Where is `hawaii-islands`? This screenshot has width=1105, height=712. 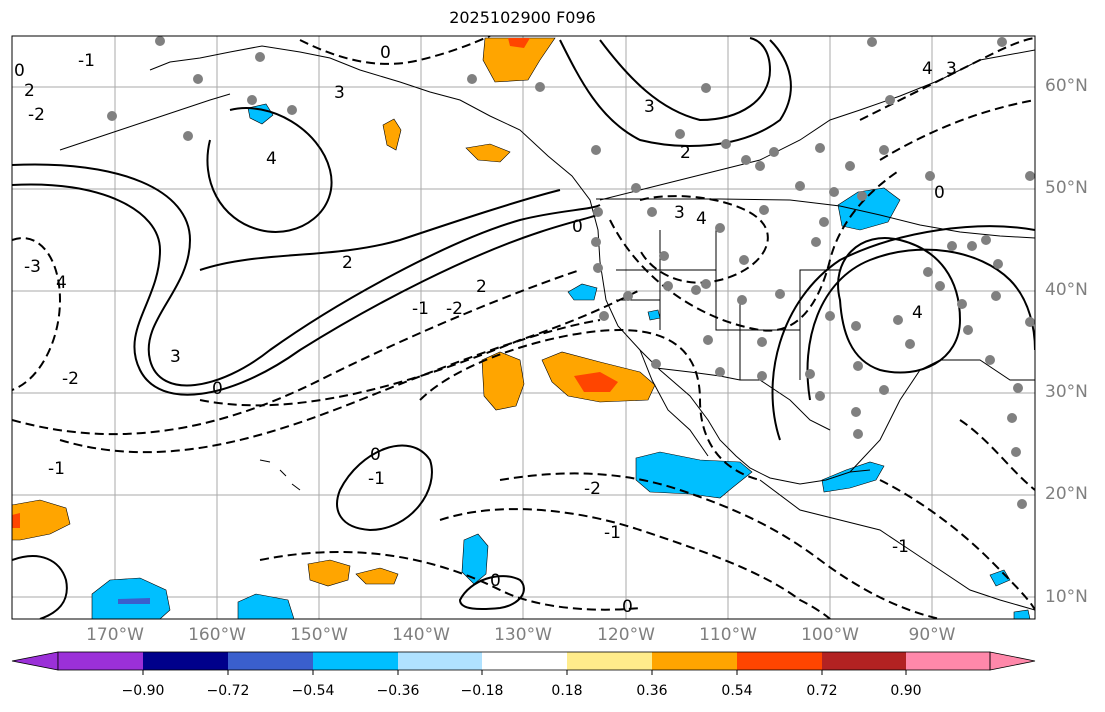
hawaii-islands is located at coordinates (280, 475).